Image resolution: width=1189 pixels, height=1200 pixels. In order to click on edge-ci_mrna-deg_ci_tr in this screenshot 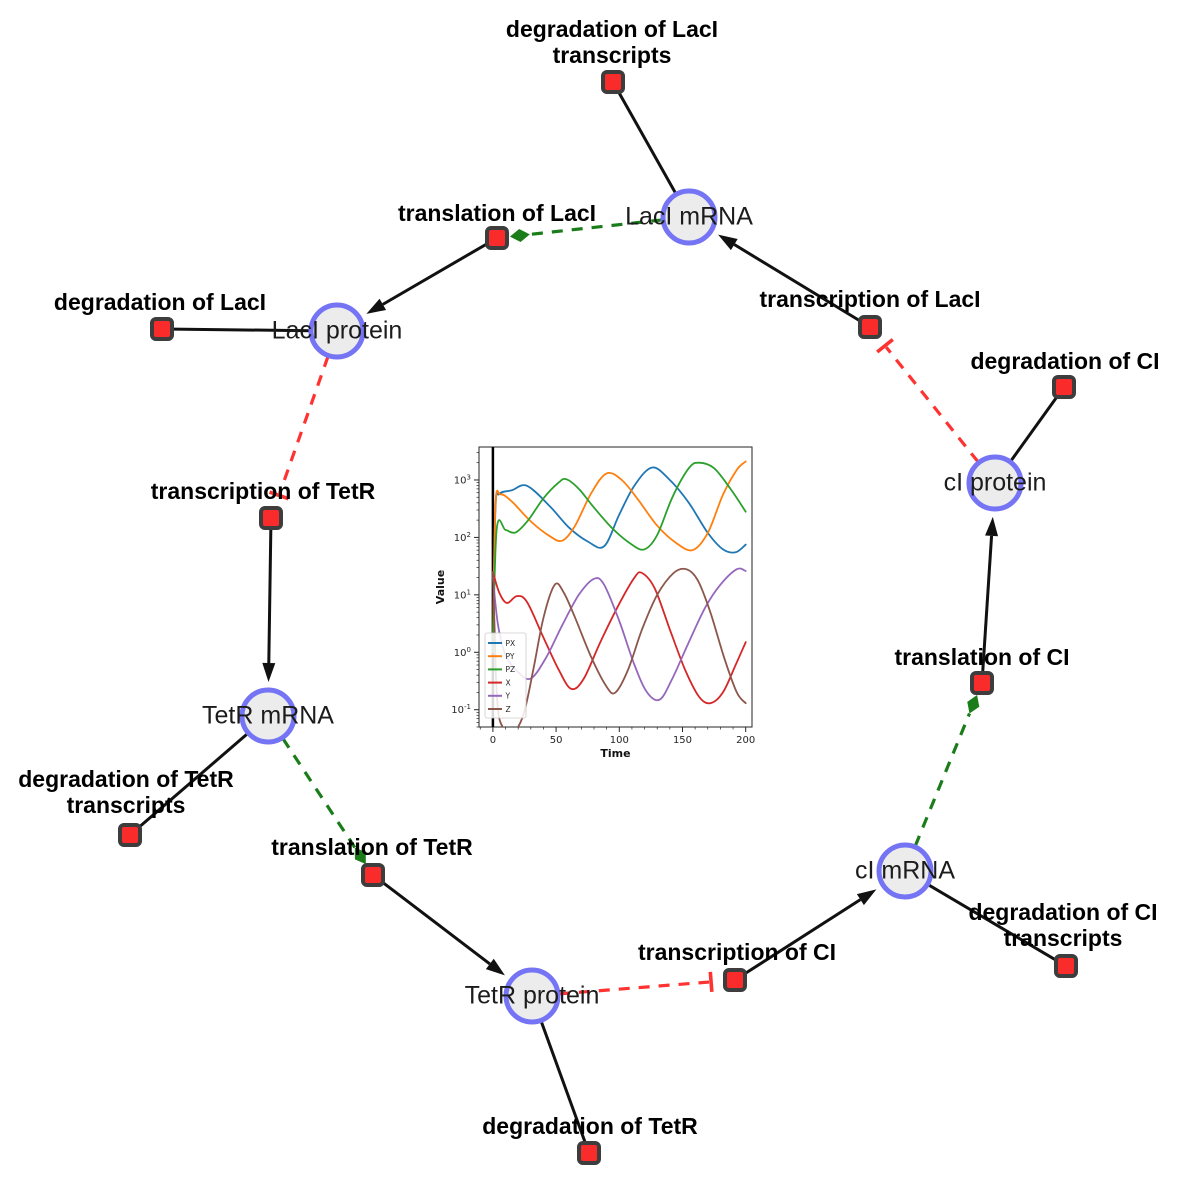, I will do `click(992, 922)`.